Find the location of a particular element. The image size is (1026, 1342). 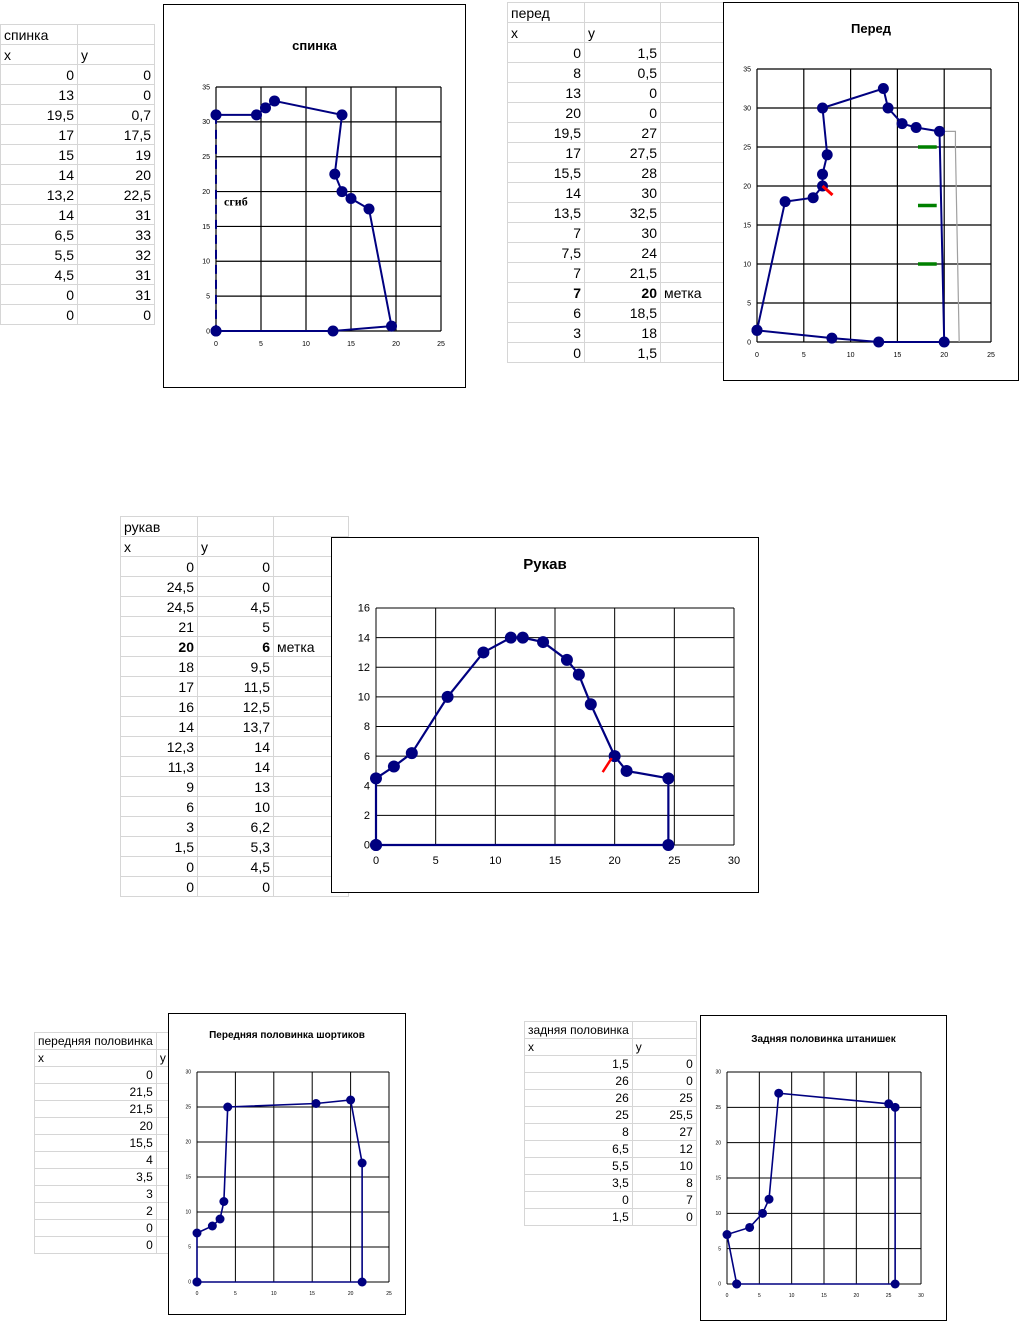

cell-y: 17,5 is located at coordinates (116, 134).